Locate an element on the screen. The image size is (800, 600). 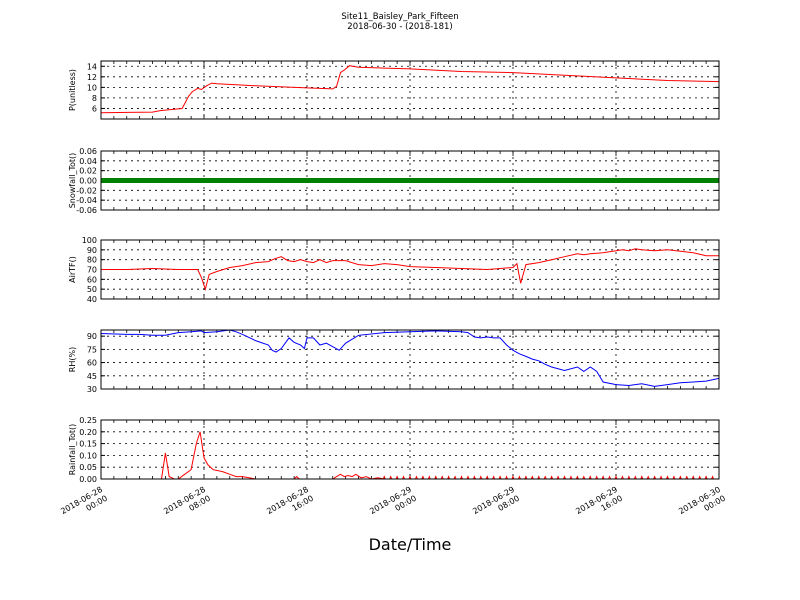
x-tick-label: 2018-06-2908:00 is located at coordinates (496, 505).